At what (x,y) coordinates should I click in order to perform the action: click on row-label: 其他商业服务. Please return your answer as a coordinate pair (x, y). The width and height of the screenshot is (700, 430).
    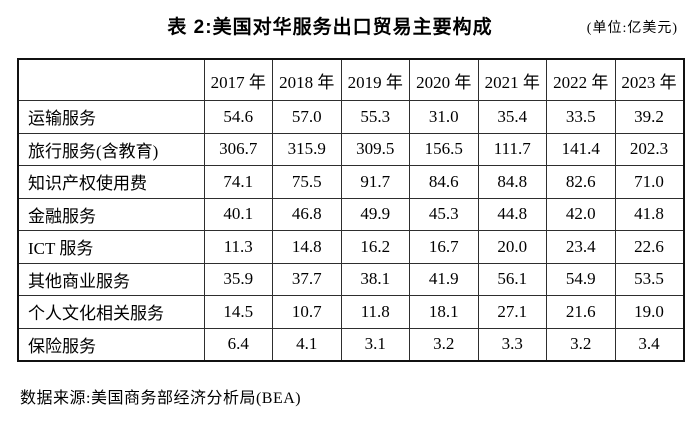
    Looking at the image, I should click on (111, 279).